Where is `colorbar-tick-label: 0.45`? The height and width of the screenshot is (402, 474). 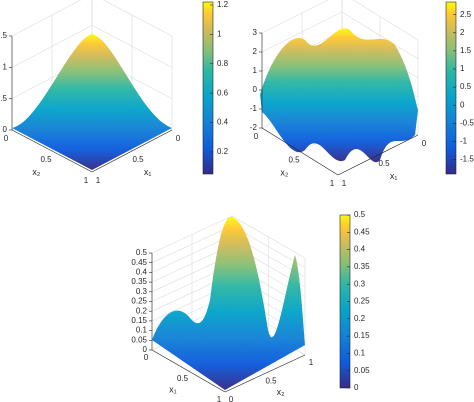
colorbar-tick-label: 0.45 is located at coordinates (362, 231).